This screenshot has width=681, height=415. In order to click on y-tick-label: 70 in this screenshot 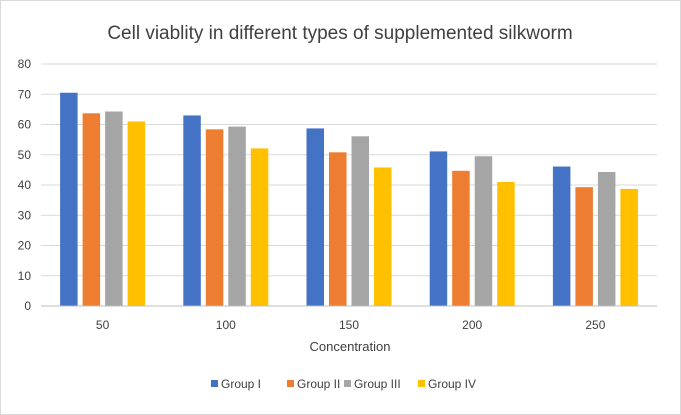, I will do `click(25, 94)`.